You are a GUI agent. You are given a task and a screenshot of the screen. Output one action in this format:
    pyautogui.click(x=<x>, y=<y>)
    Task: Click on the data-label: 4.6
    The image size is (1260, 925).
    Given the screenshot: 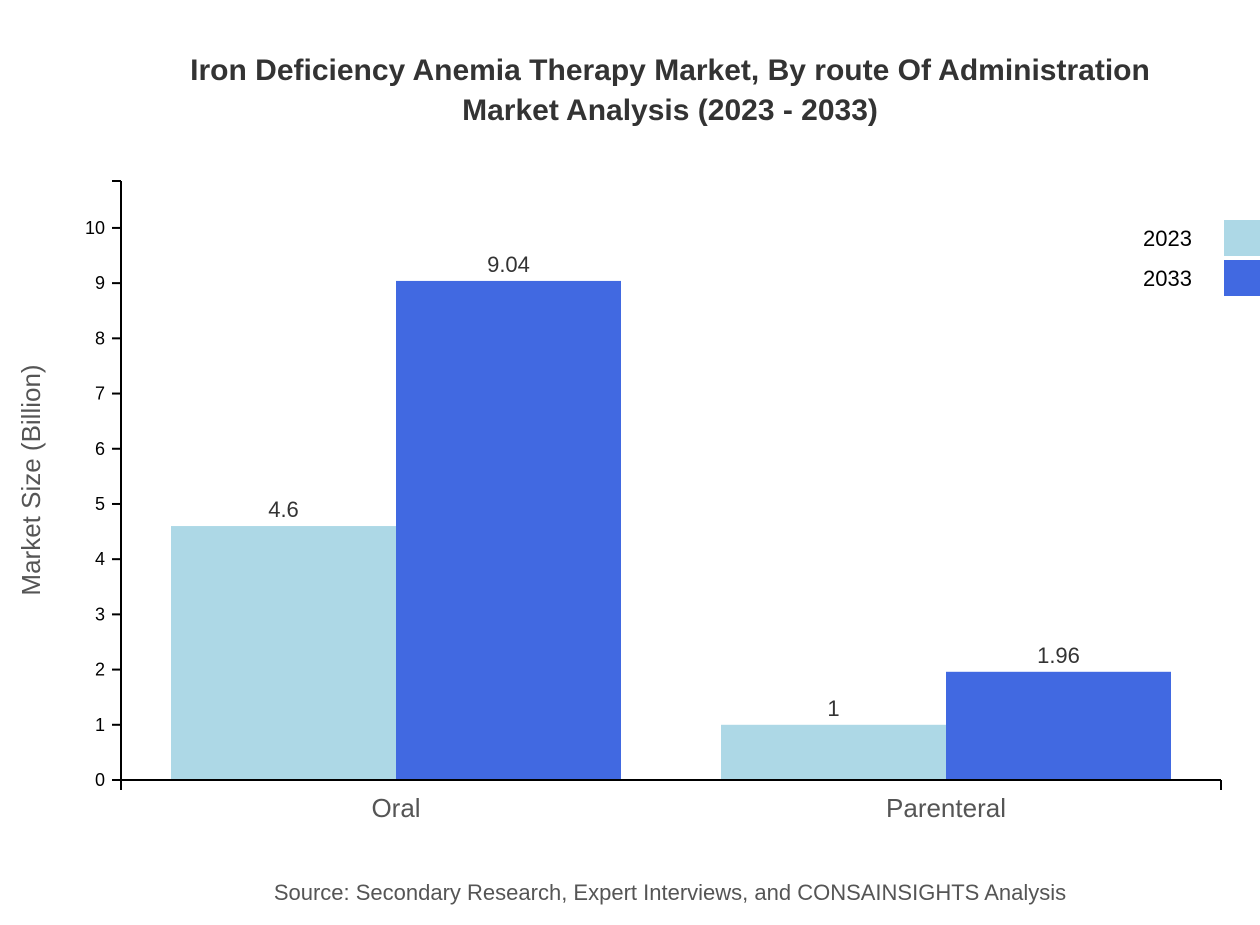 What is the action you would take?
    pyautogui.click(x=283, y=509)
    